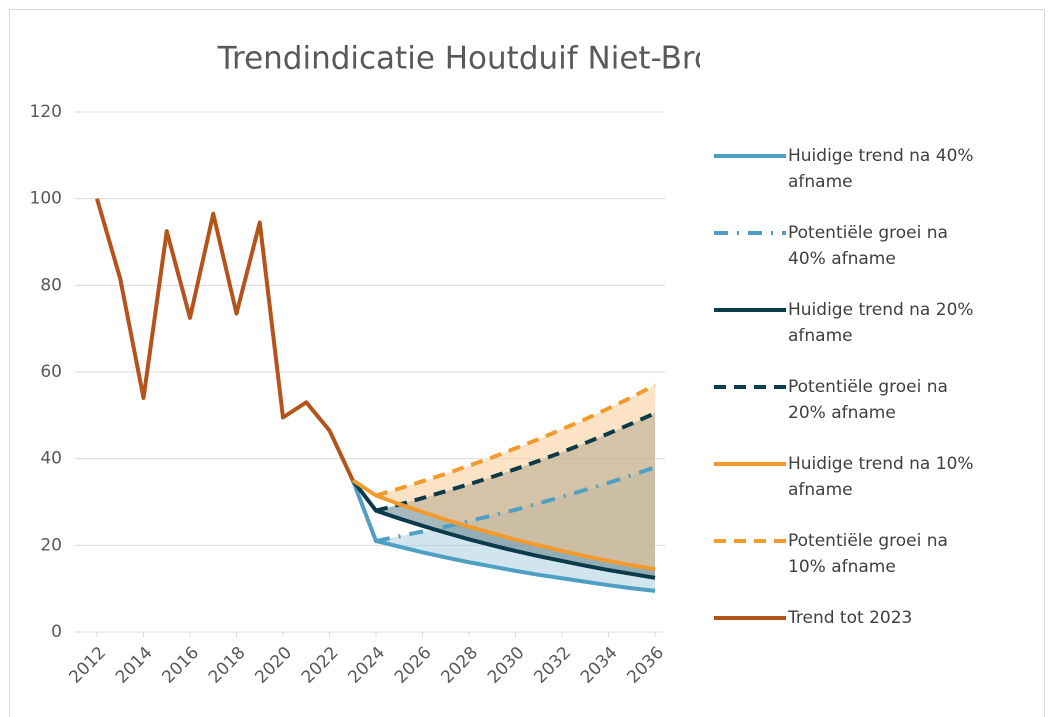 The width and height of the screenshot is (1054, 717). Describe the element at coordinates (552, 665) in the screenshot. I see `x-tick-label: 2032` at that location.